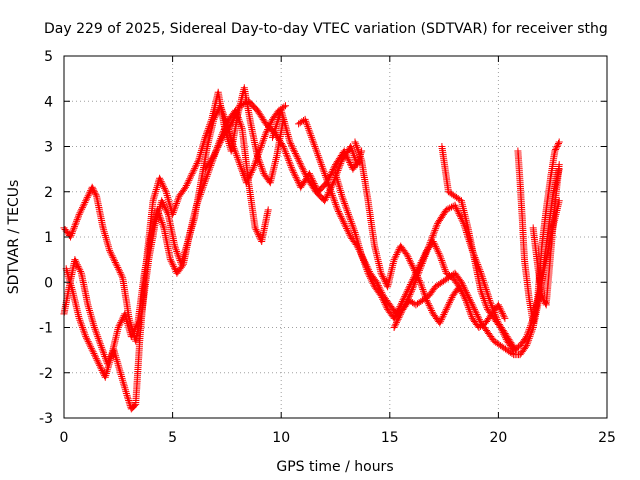  I want to click on x-tick-labels: 0 5 10 15 20 25, so click(338, 438).